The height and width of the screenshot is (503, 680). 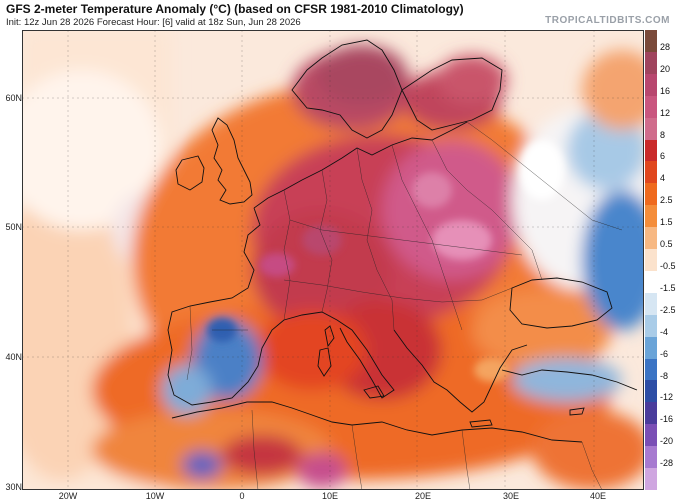 I want to click on brand-watermark: TROPICALTIDBITS.COM, so click(x=607, y=20).